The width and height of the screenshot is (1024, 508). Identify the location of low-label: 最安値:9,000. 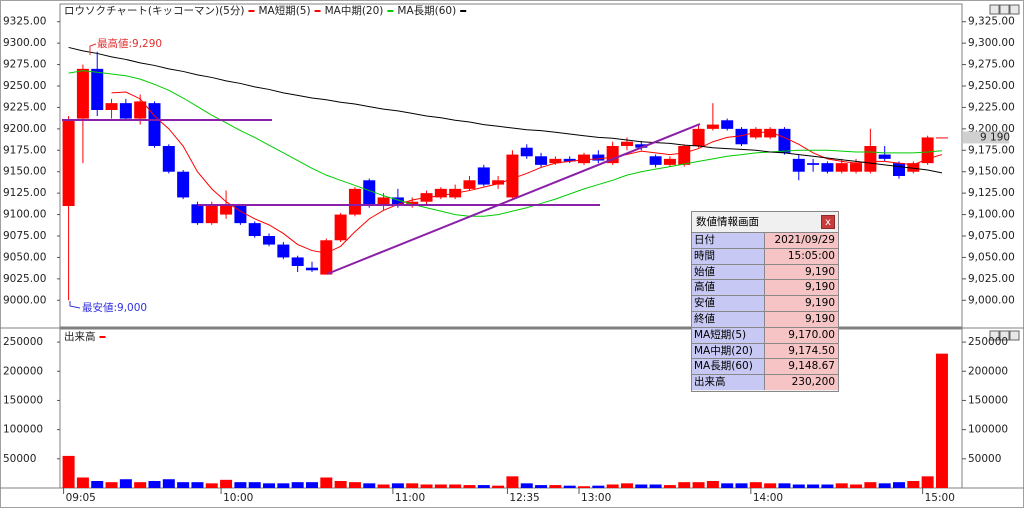
(114, 307).